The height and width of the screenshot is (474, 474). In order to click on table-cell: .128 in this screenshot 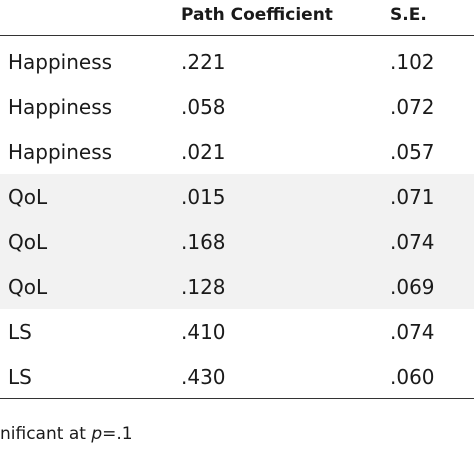, I will do `click(203, 287)`.